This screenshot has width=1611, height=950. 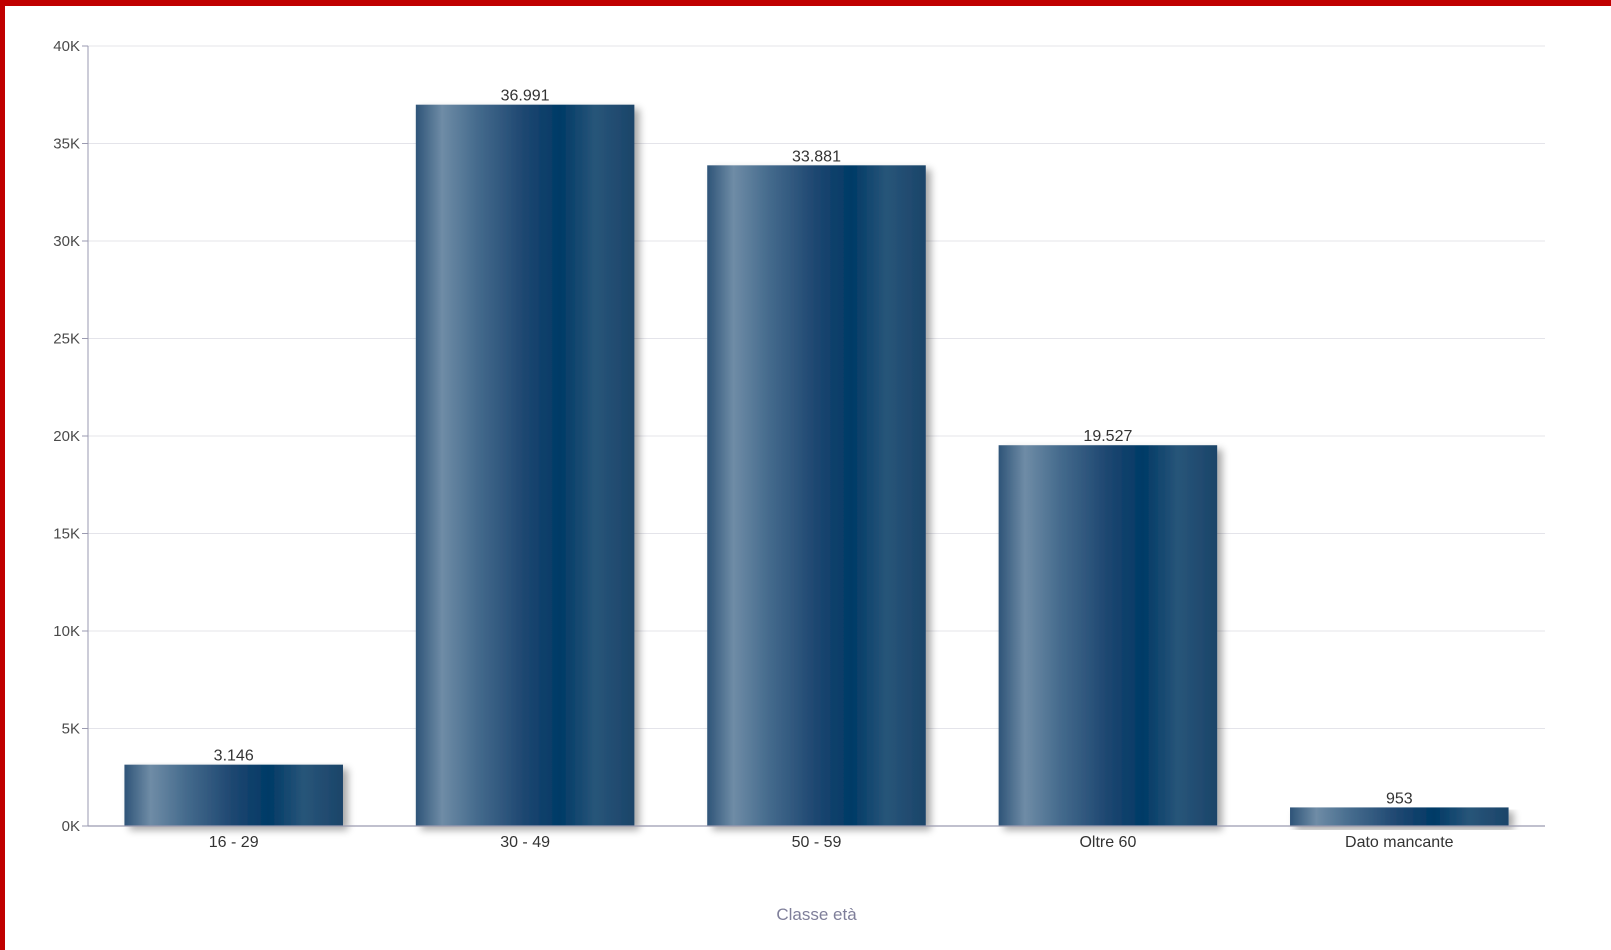 What do you see at coordinates (1107, 842) in the screenshot?
I see `x-tick-label: Oltre 60` at bounding box center [1107, 842].